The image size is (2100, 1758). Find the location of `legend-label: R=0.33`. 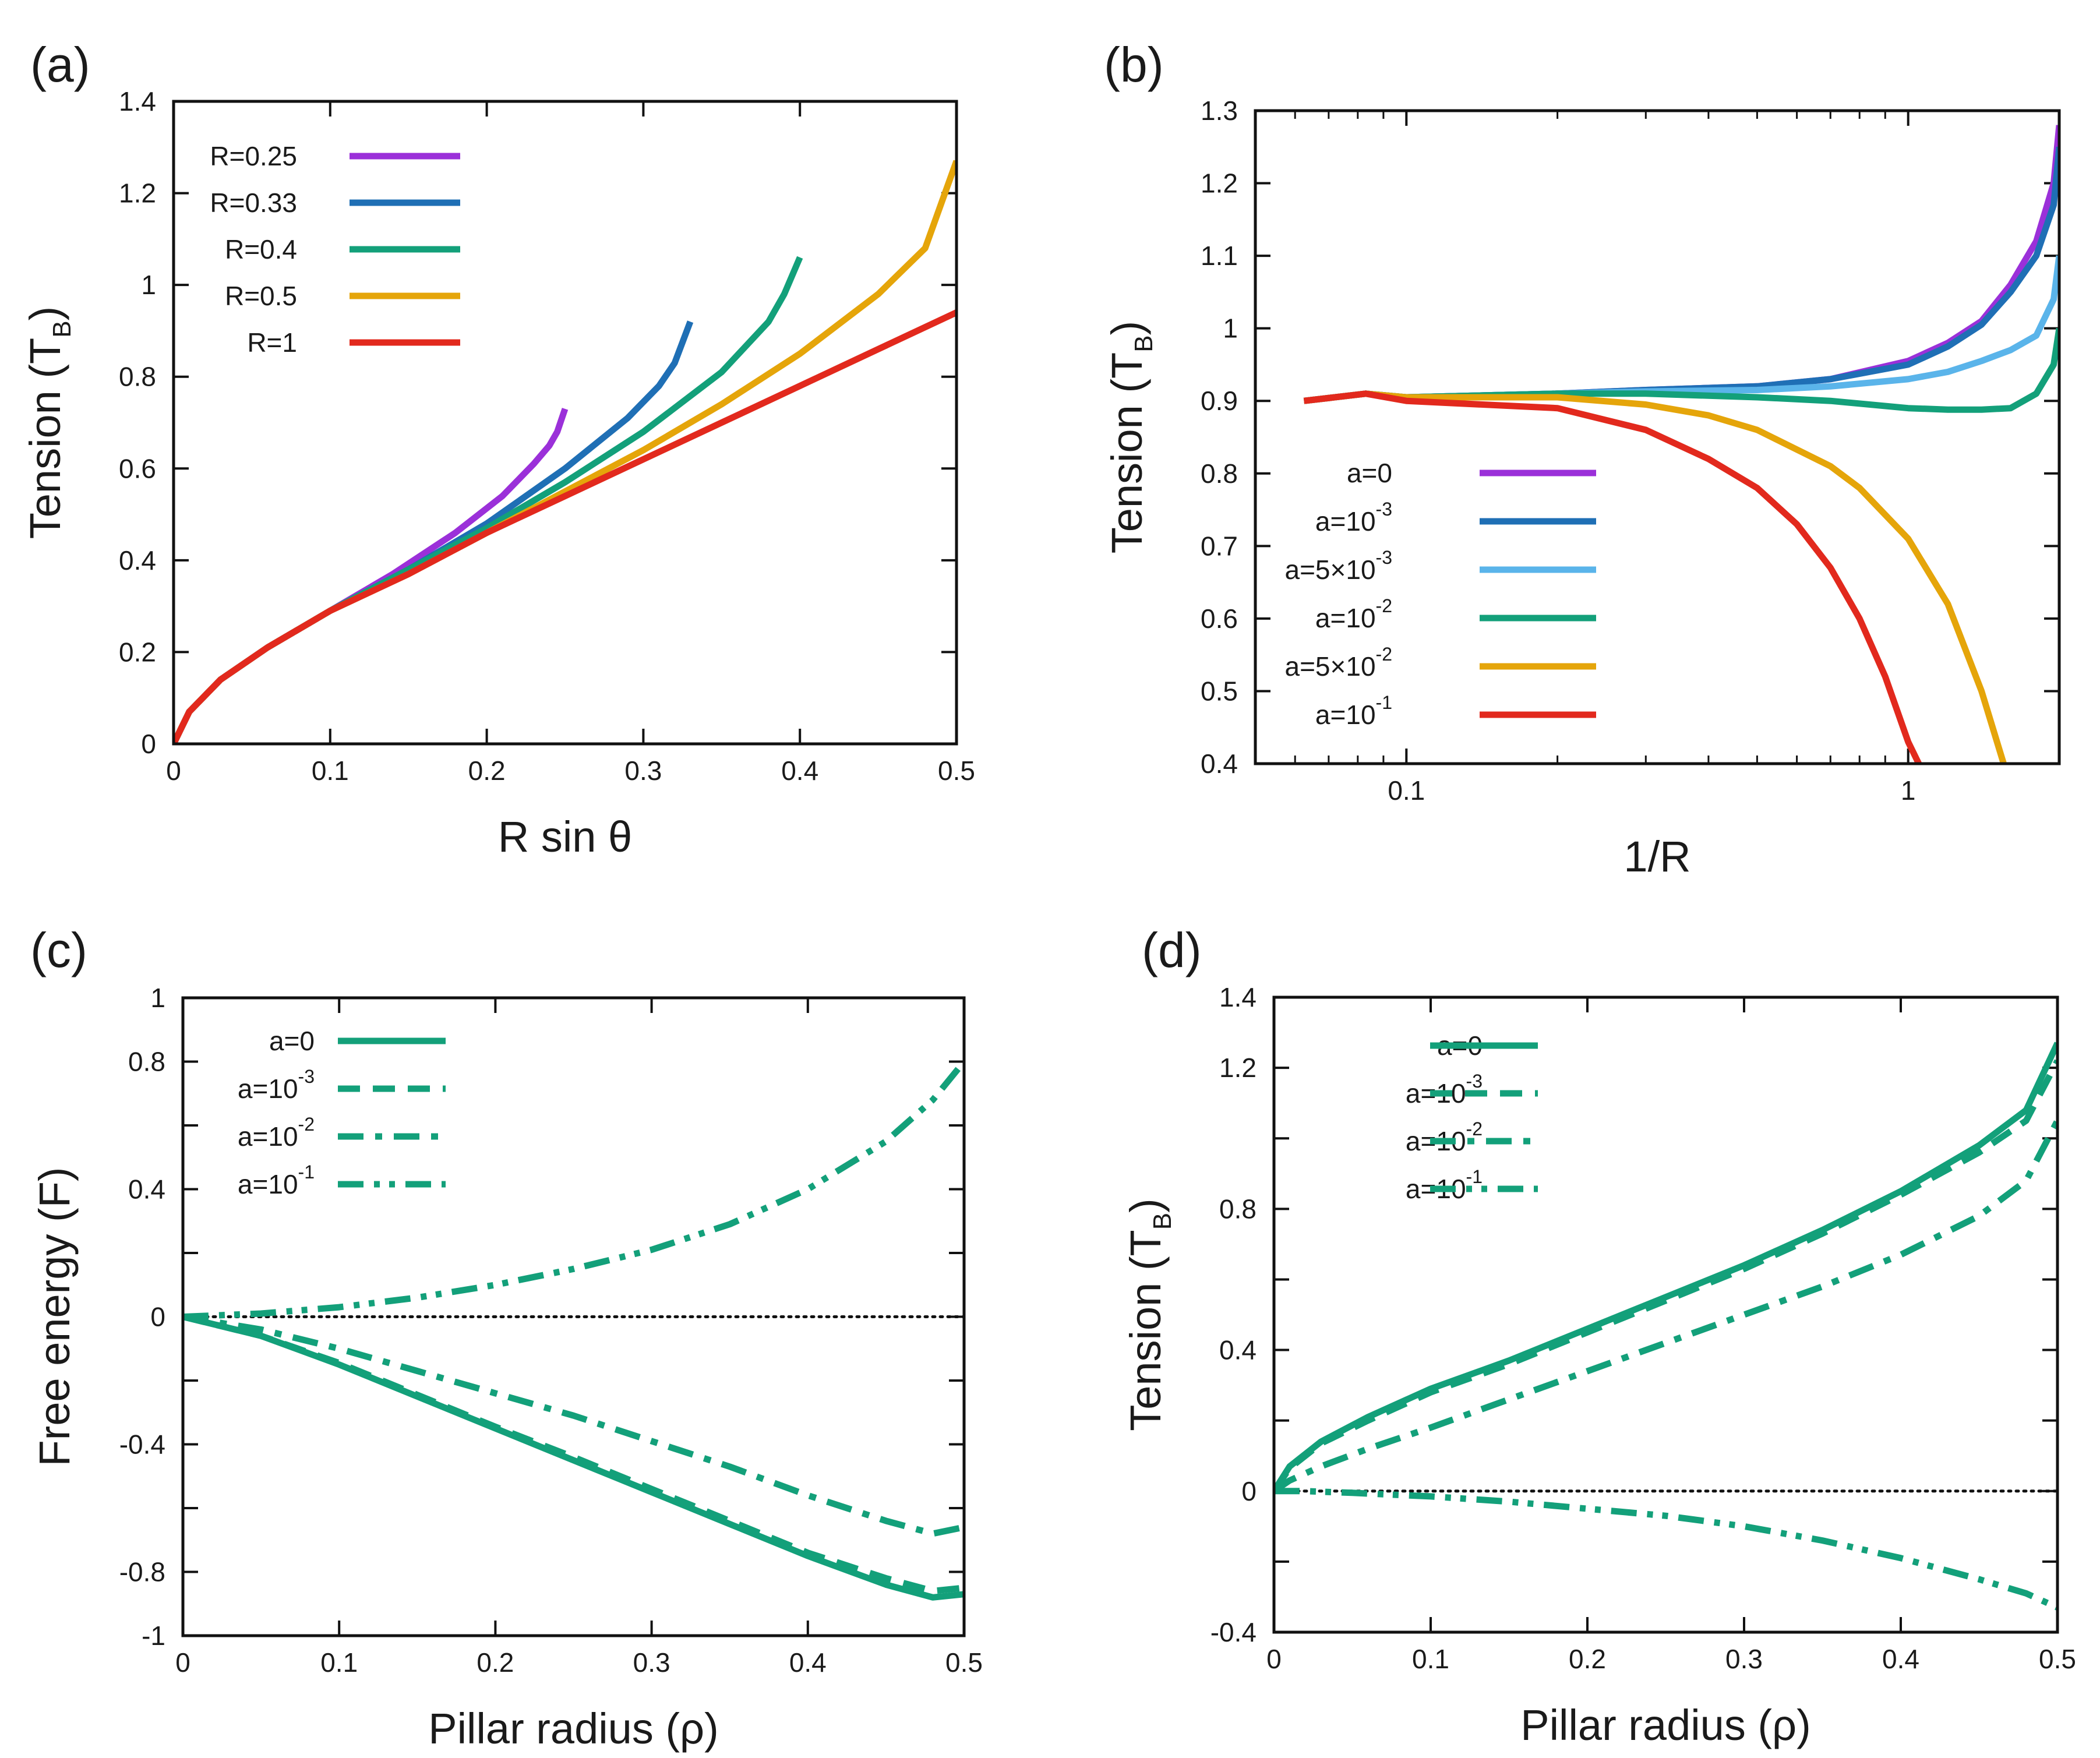

legend-label: R=0.33 is located at coordinates (253, 203).